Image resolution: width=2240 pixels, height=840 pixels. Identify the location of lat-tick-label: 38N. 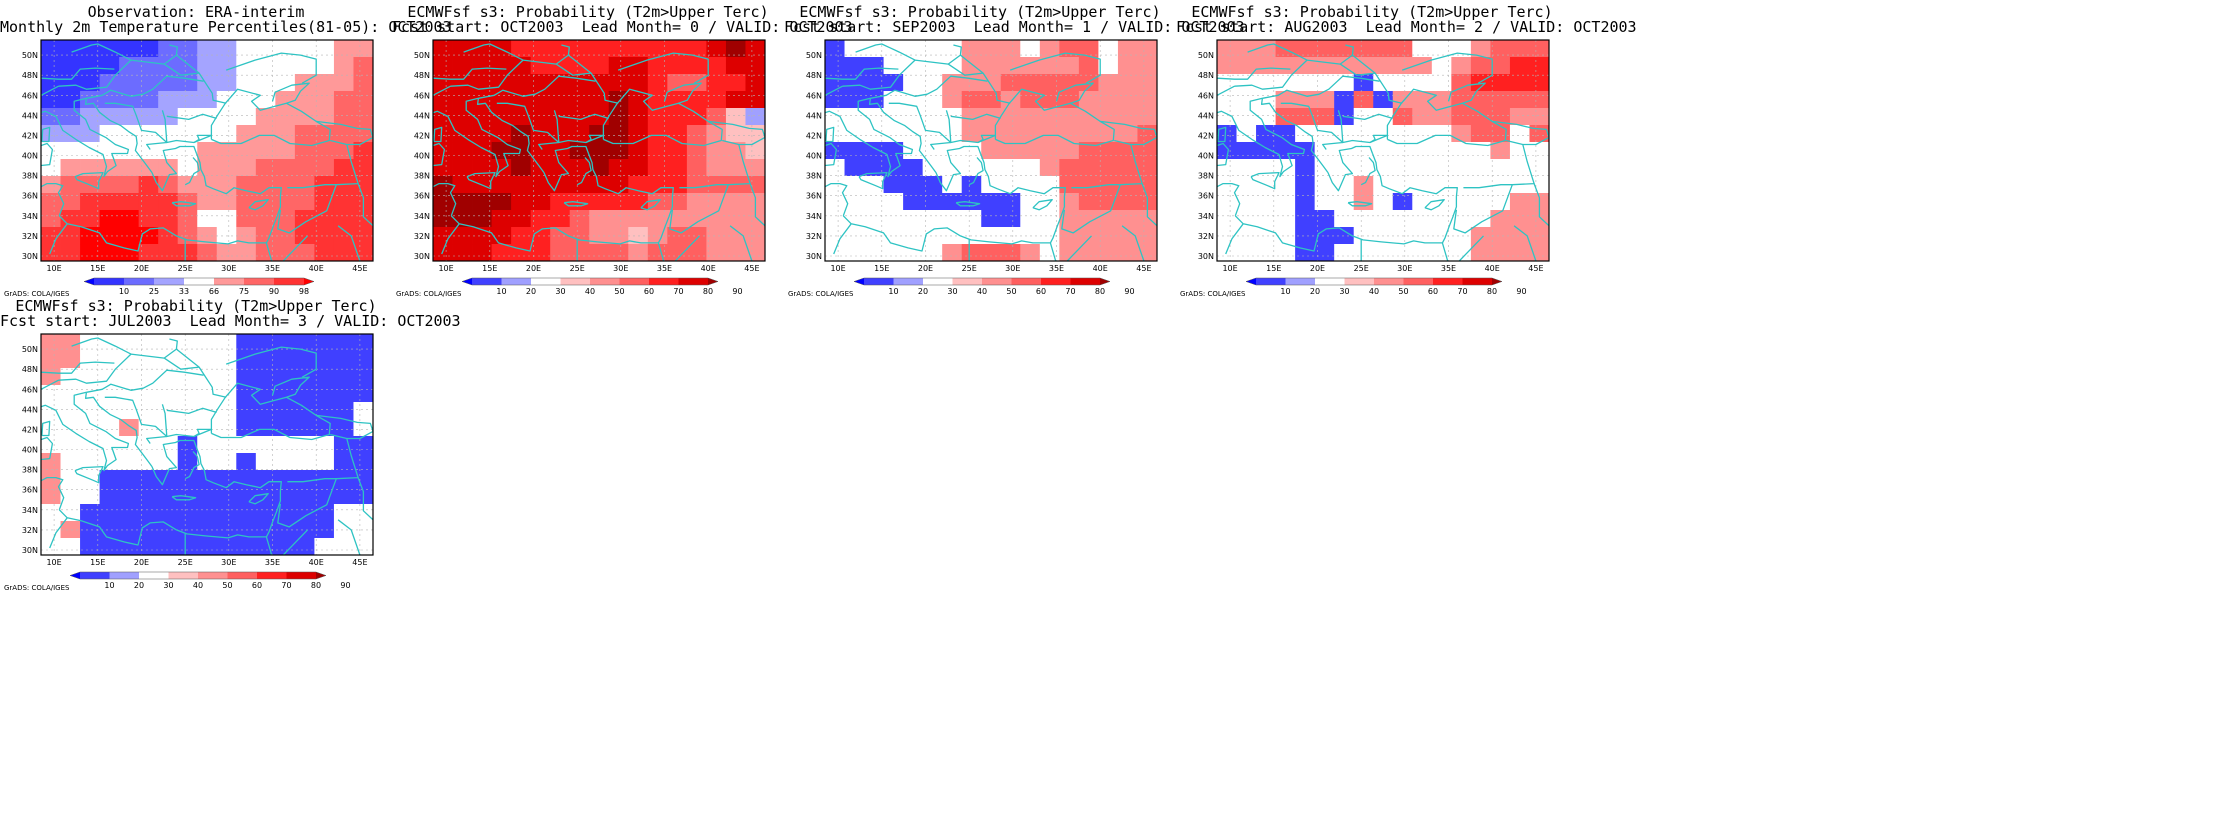
(30, 470).